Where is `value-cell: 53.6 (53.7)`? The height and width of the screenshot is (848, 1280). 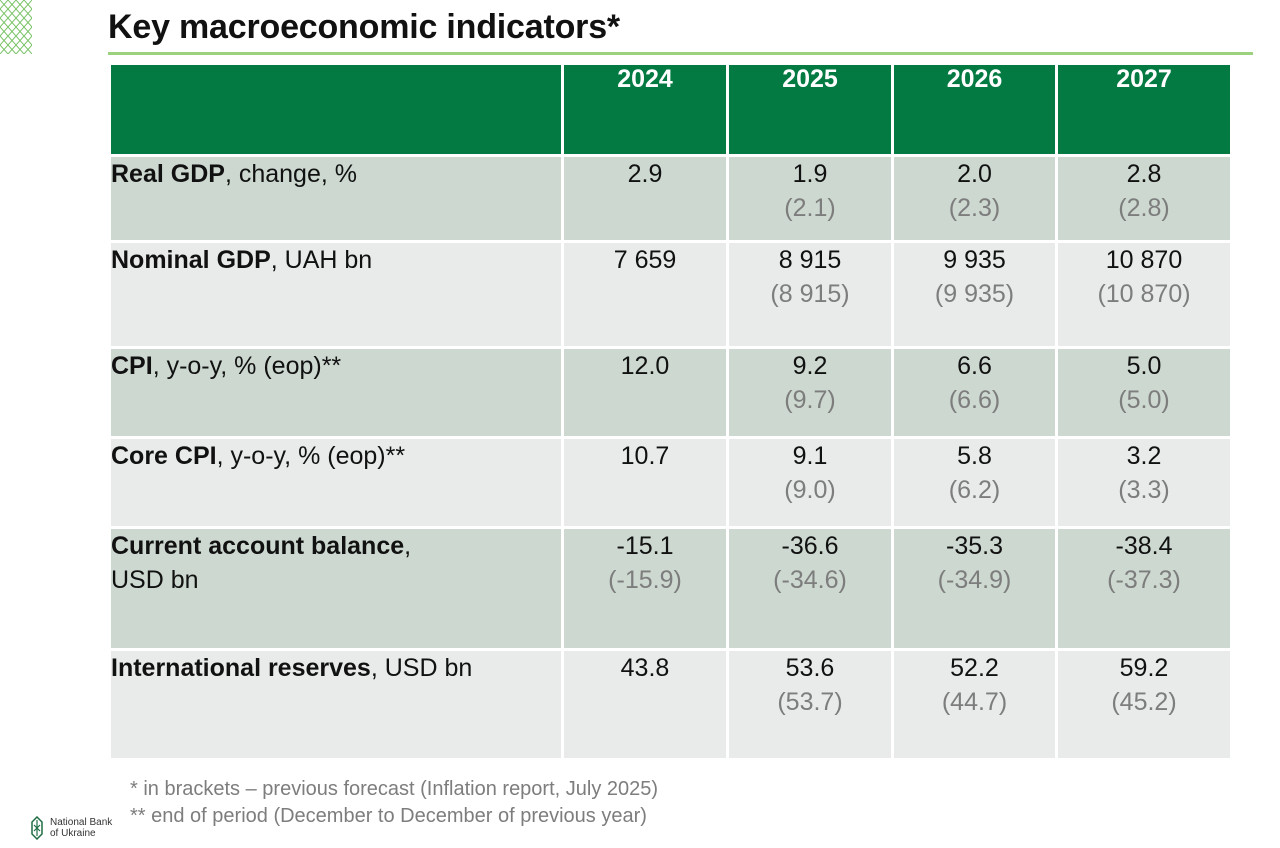 value-cell: 53.6 (53.7) is located at coordinates (810, 704).